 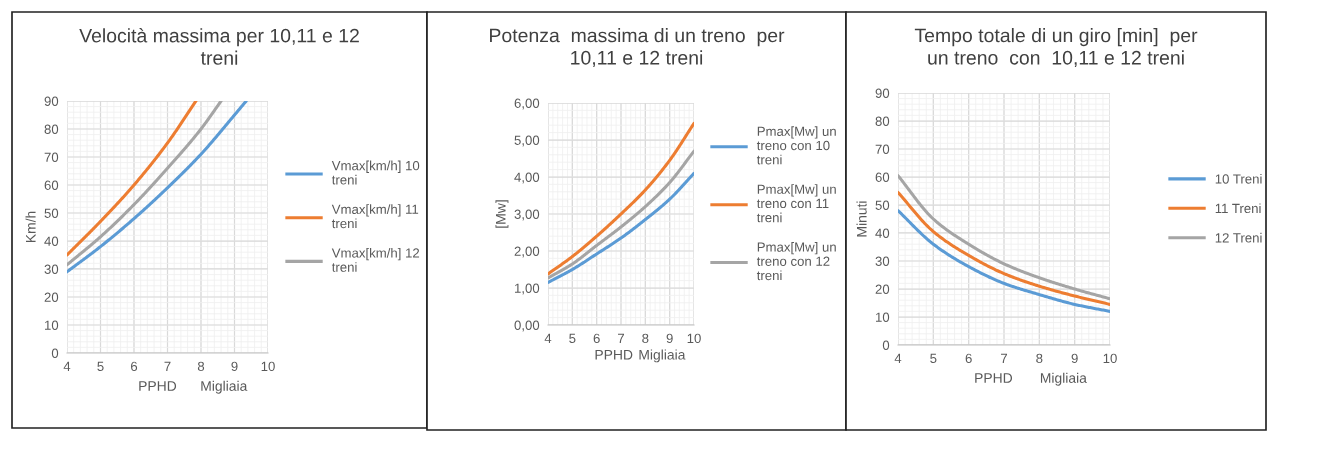 I want to click on legend-label: Pmax[Mw] un treno con 10 treni, so click(x=796, y=145).